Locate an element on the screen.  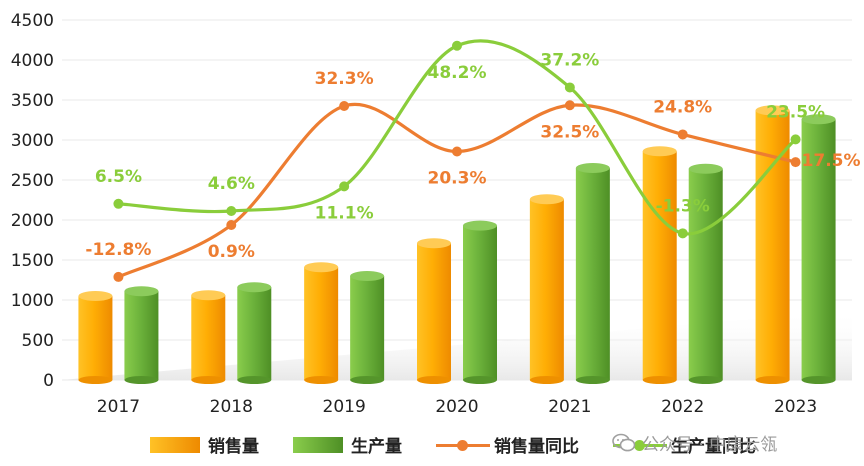
data-label: -12.8% is located at coordinates (118, 250).